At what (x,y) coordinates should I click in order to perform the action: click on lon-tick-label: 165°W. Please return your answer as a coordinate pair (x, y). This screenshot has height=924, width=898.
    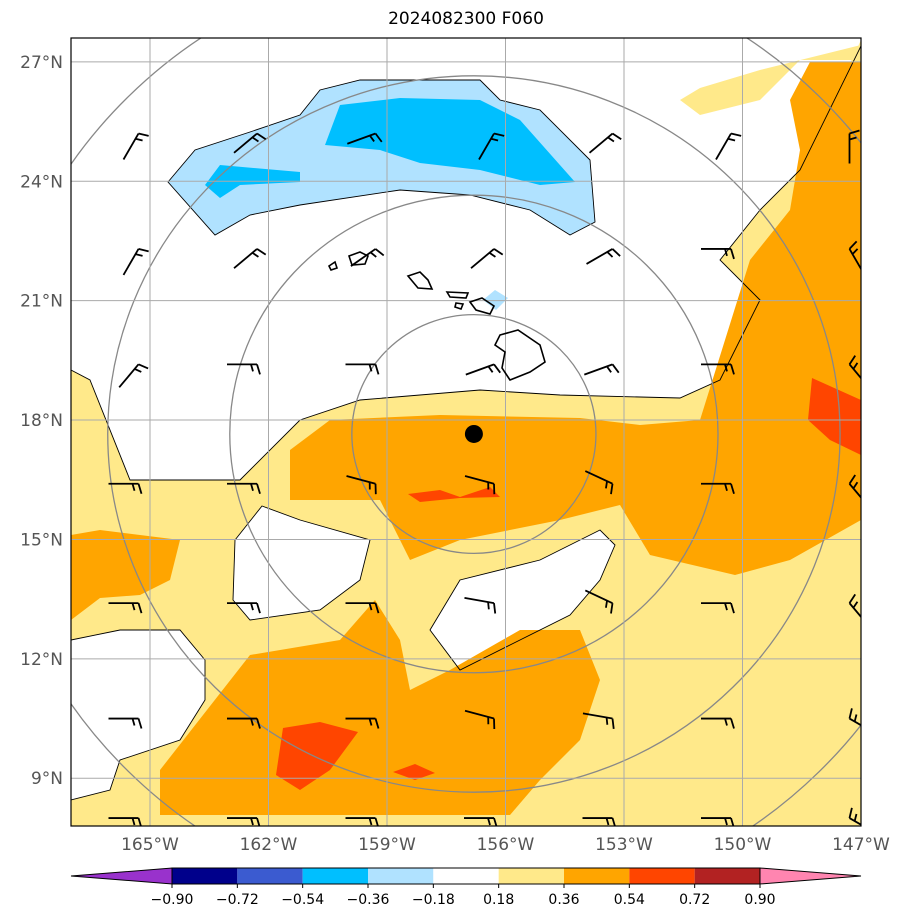
    Looking at the image, I should click on (150, 845).